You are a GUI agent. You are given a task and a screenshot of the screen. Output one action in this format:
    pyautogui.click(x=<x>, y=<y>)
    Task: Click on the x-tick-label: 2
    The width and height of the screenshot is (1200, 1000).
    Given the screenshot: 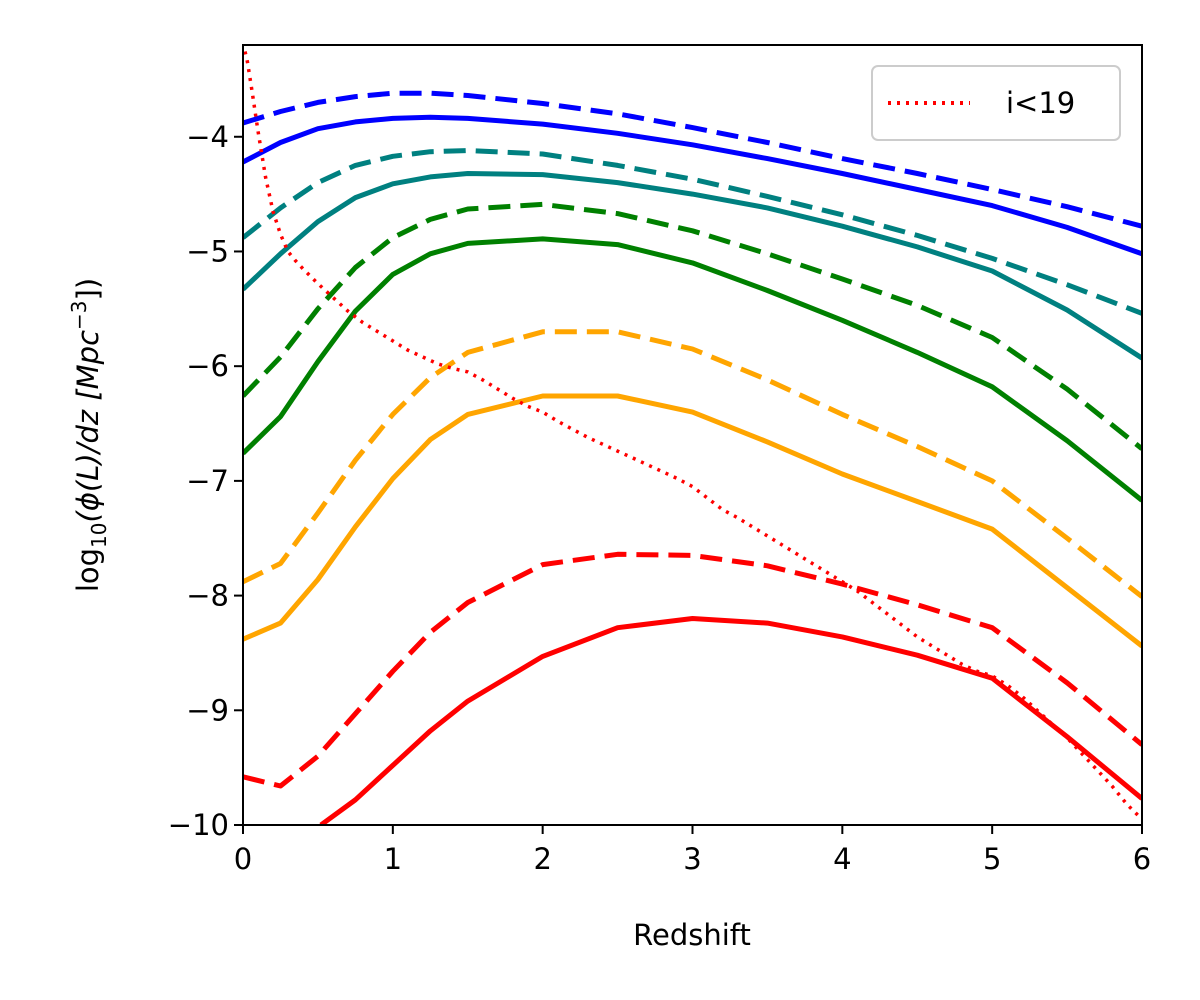 What is the action you would take?
    pyautogui.click(x=542, y=859)
    